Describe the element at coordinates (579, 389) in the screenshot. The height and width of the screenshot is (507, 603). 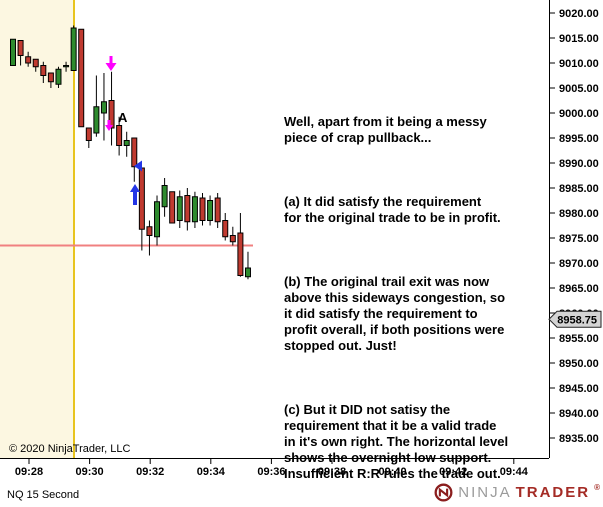
I see `price-axis-label: 8945.00` at that location.